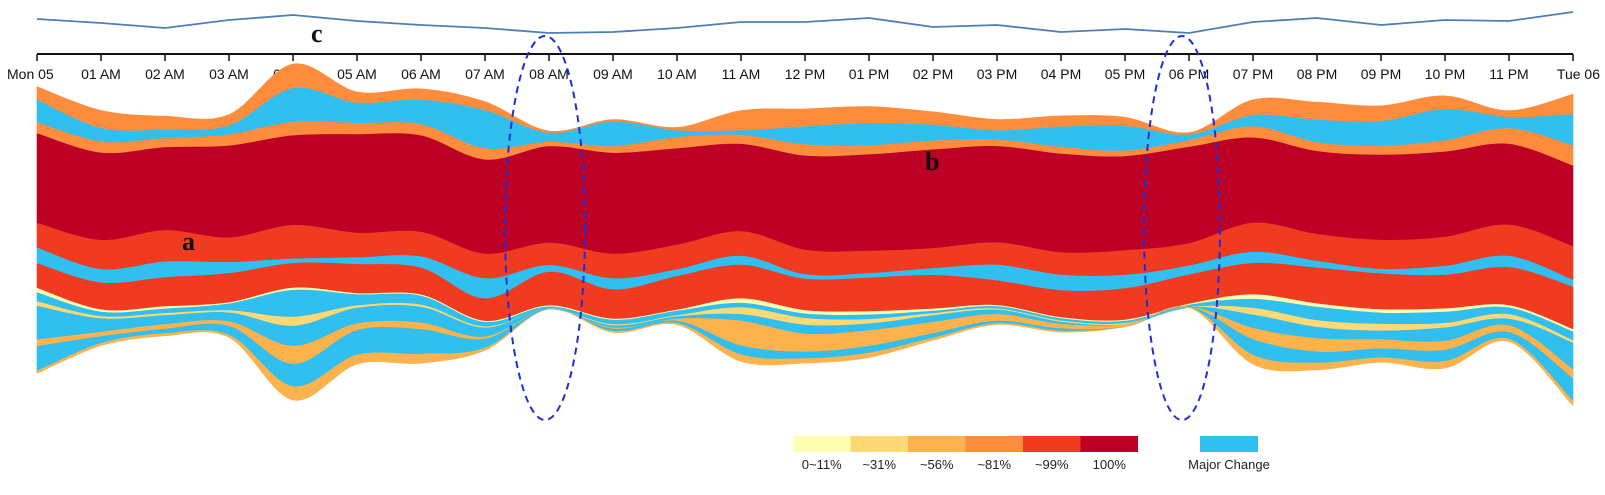  Describe the element at coordinates (165, 74) in the screenshot. I see `x-tick-label: 02 AM` at that location.